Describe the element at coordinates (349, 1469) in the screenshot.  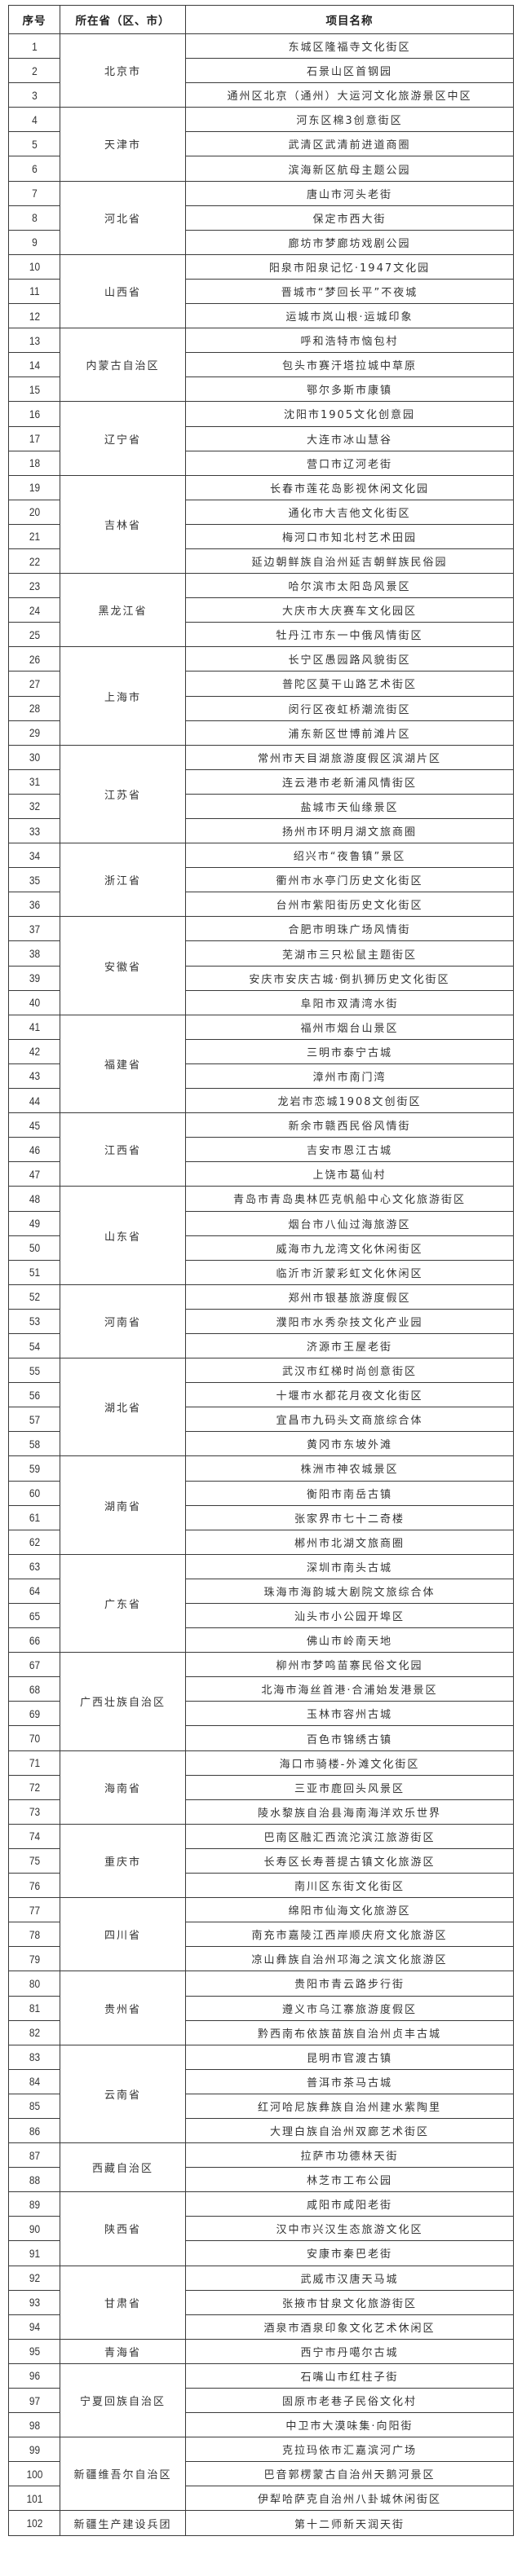
I see `project-name: 株洲市神农城景区` at that location.